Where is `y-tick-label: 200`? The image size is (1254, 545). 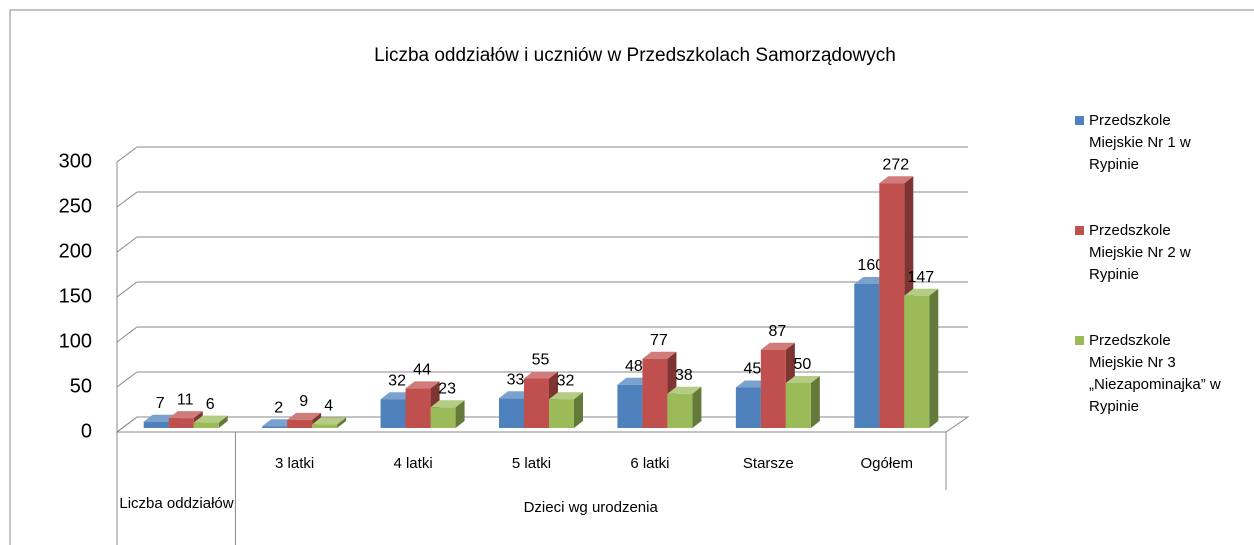
y-tick-label: 200 is located at coordinates (75, 251).